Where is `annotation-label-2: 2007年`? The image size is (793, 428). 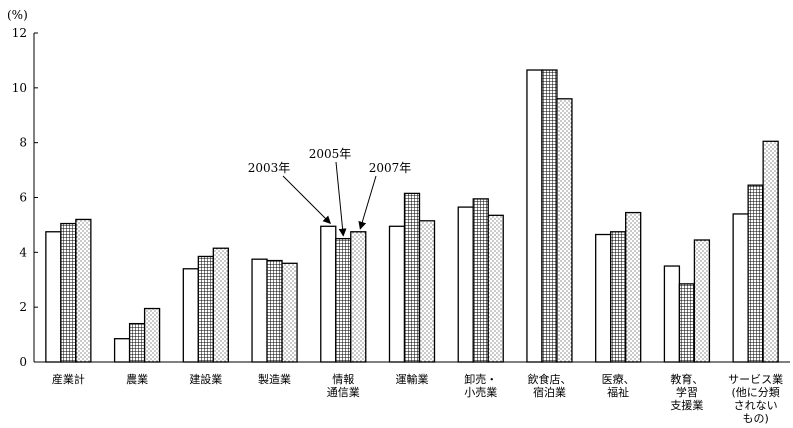 annotation-label-2: 2007年 is located at coordinates (390, 168).